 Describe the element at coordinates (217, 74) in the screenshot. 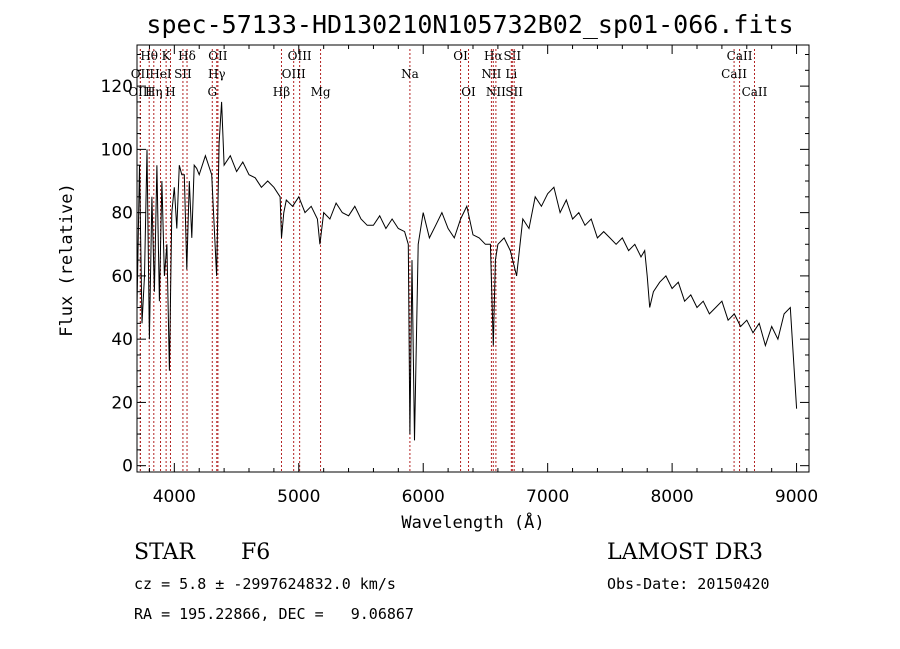

I see `line-marker-label: Hγ` at that location.